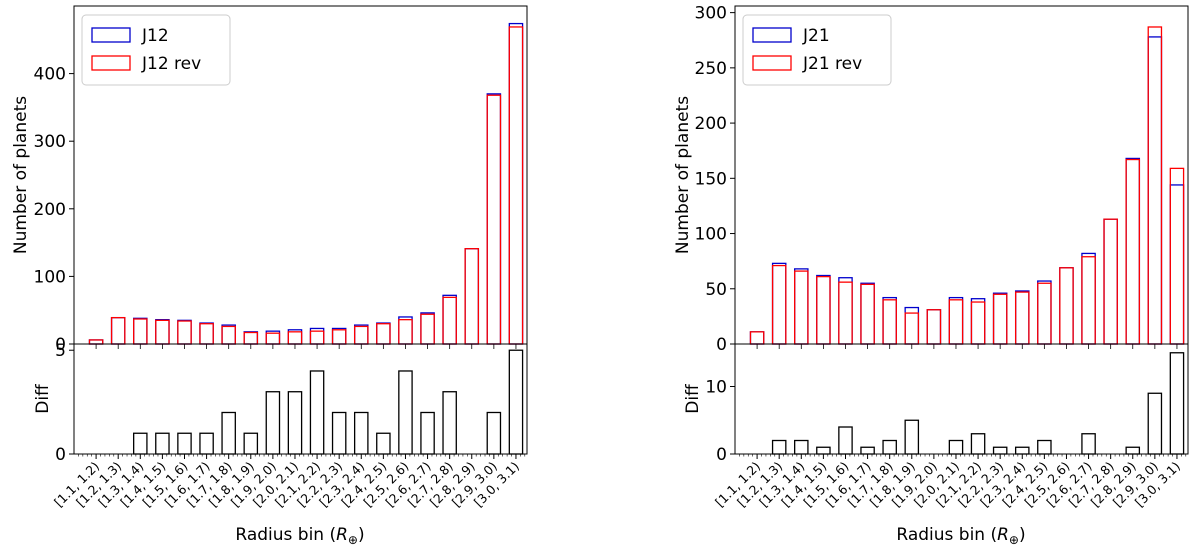  Describe the element at coordinates (155, 36) in the screenshot. I see `legend-label: J12` at that location.